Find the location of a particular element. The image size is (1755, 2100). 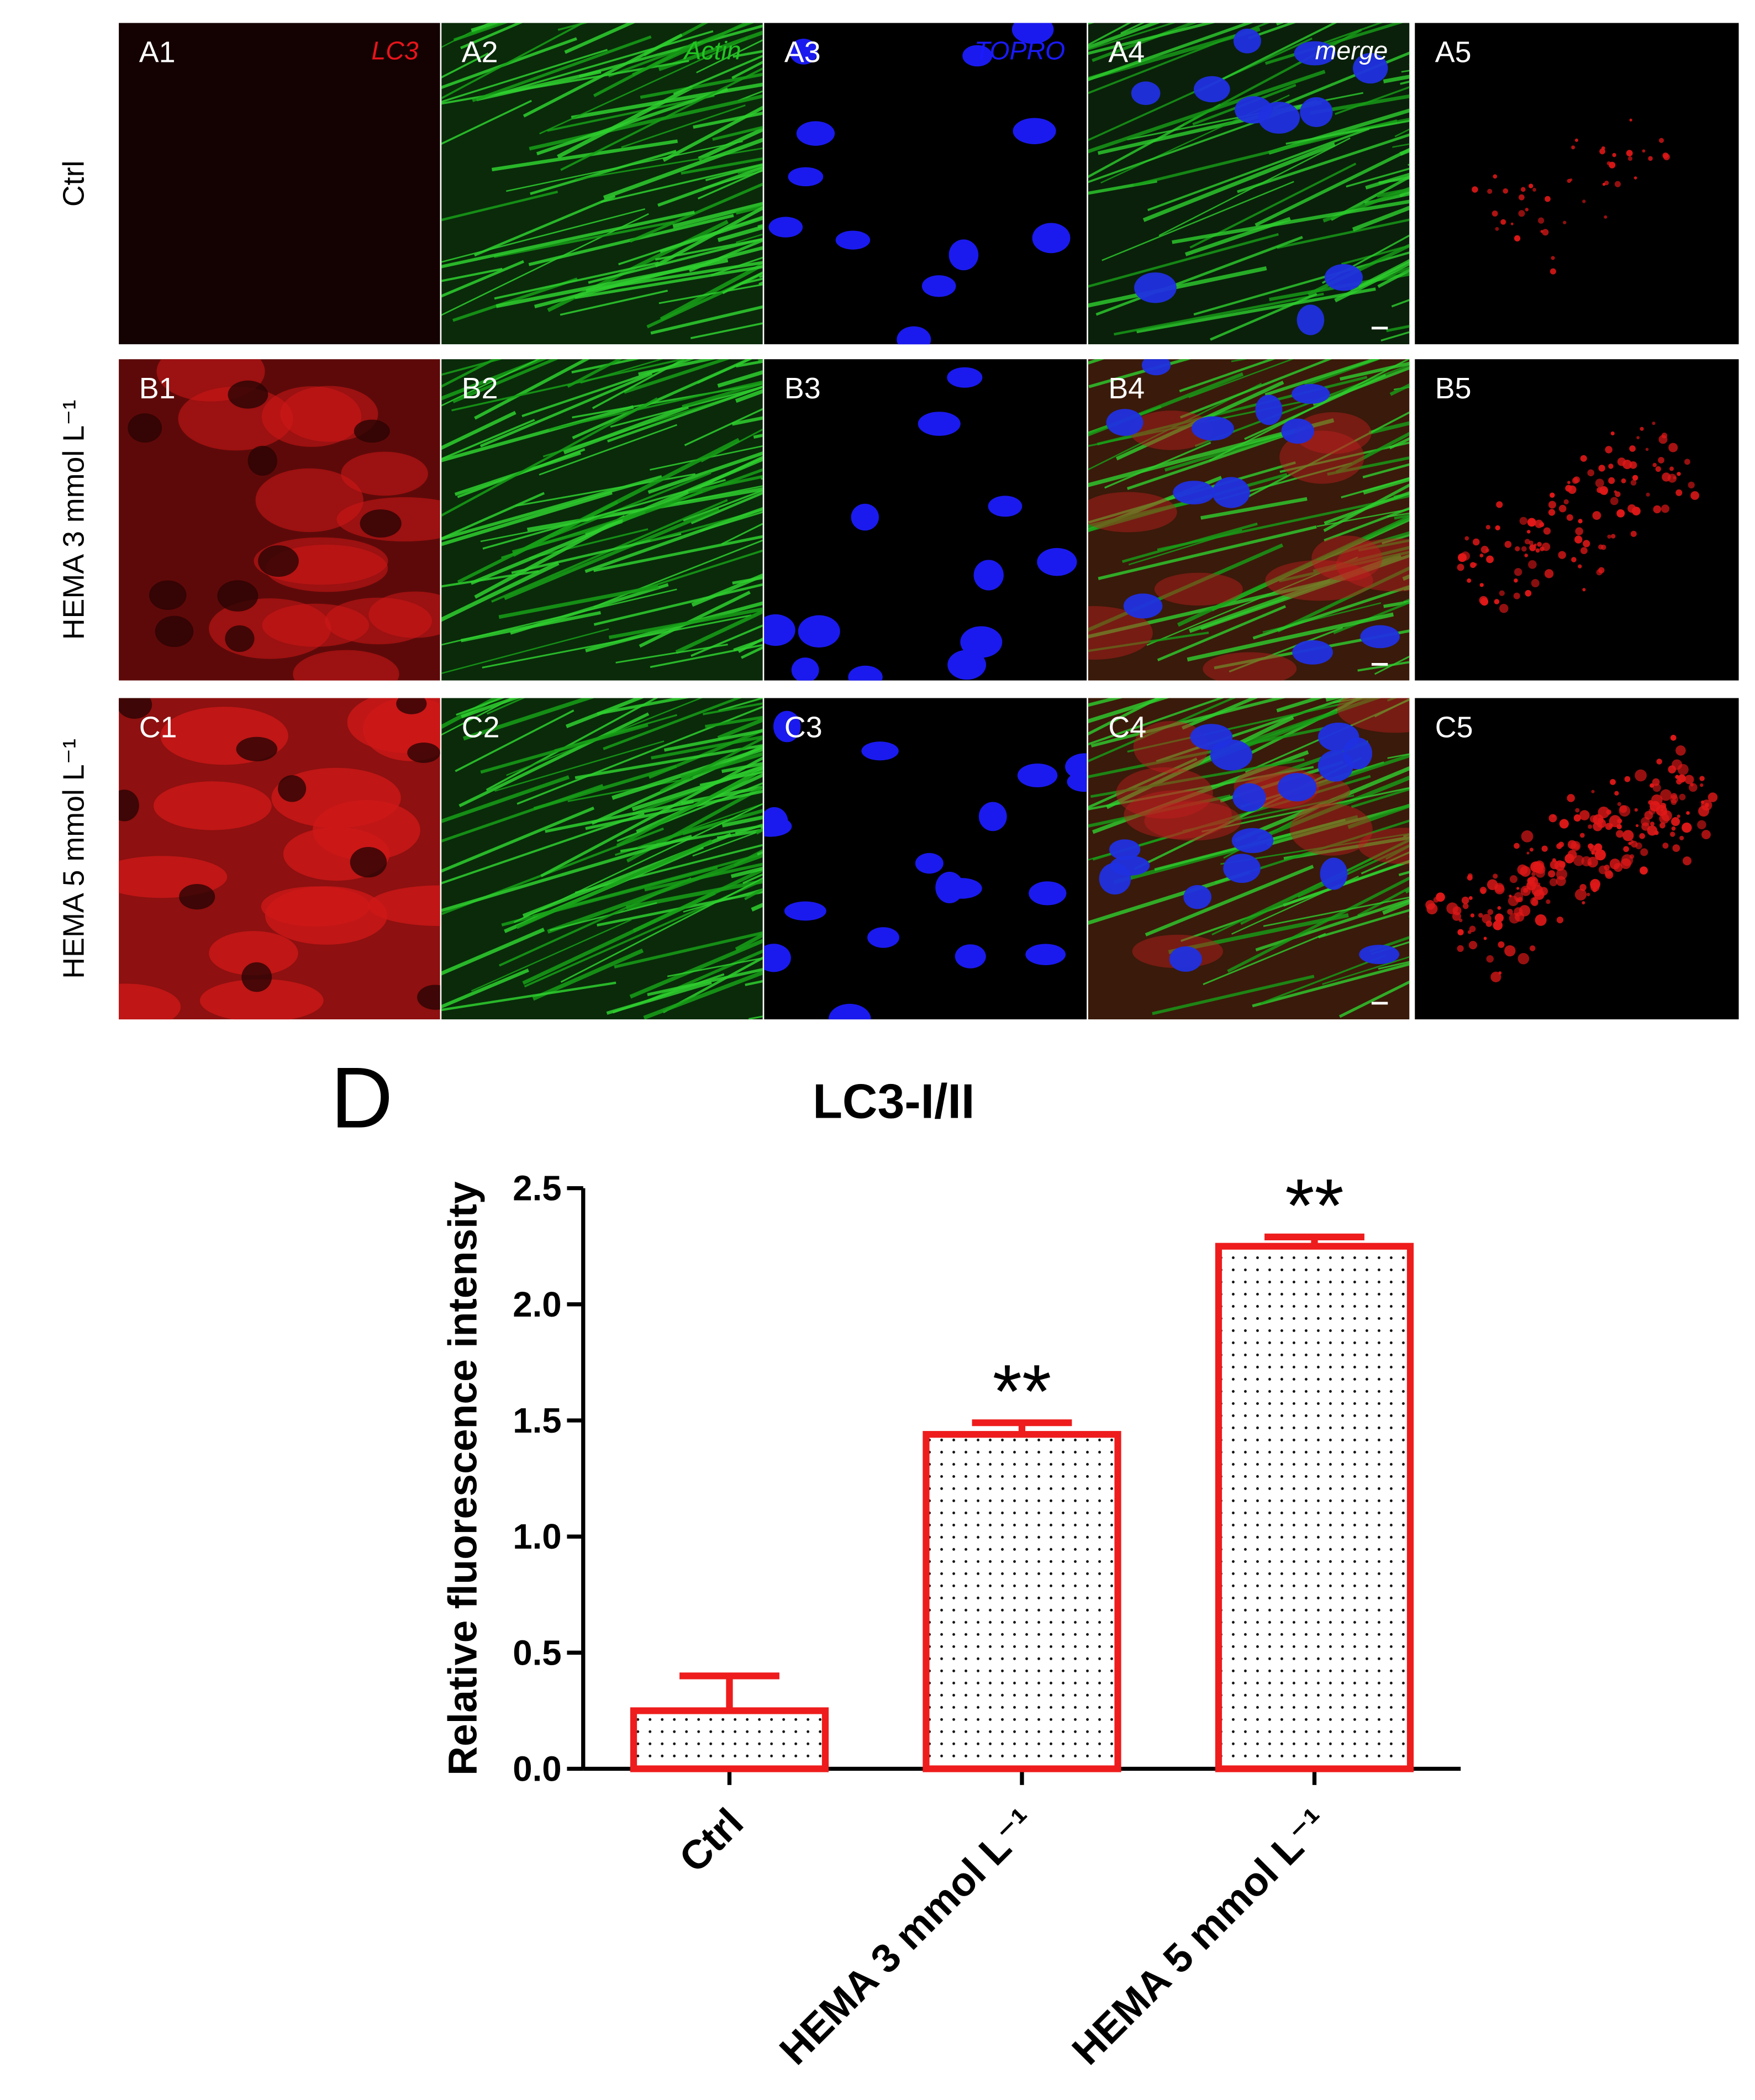

channel-label: Actin is located at coordinates (711, 51).